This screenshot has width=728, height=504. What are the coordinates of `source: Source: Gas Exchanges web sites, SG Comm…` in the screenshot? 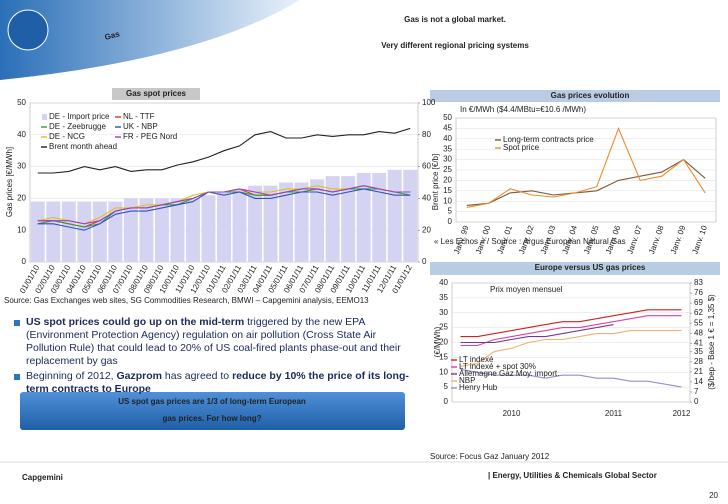 It's located at (186, 300).